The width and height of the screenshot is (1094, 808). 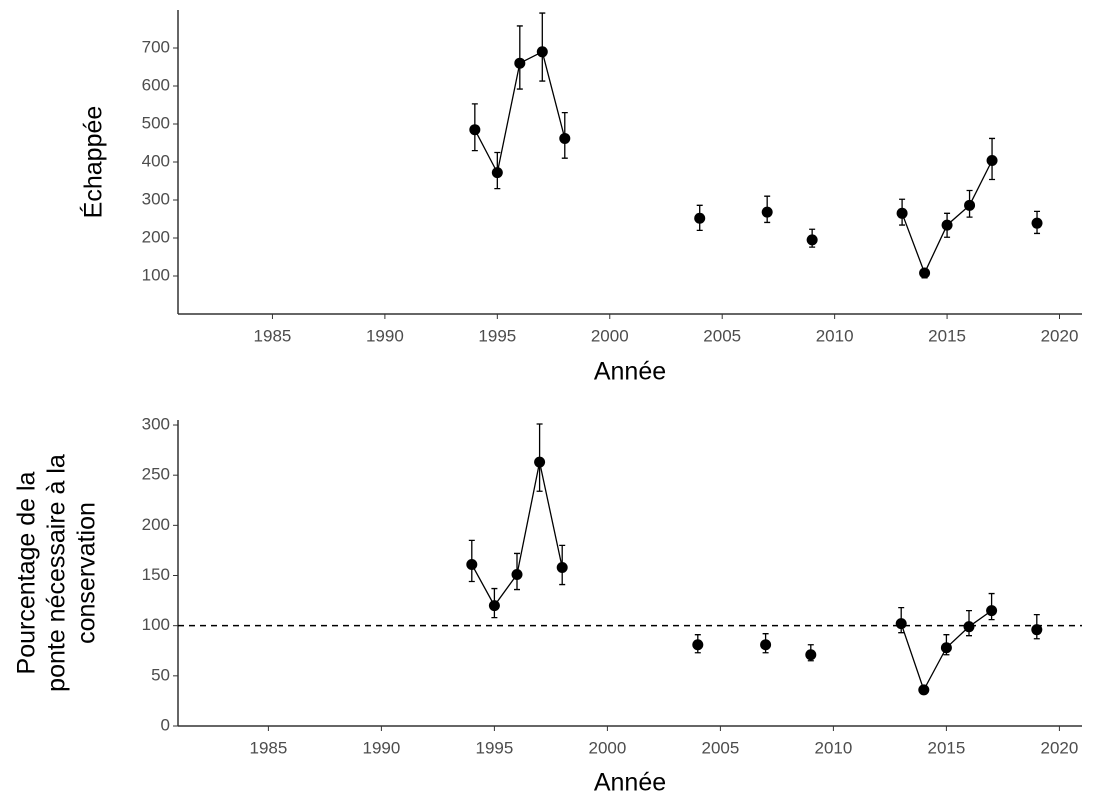 What do you see at coordinates (27, 572) in the screenshot?
I see `y-axis-label: Pourcentage de la` at bounding box center [27, 572].